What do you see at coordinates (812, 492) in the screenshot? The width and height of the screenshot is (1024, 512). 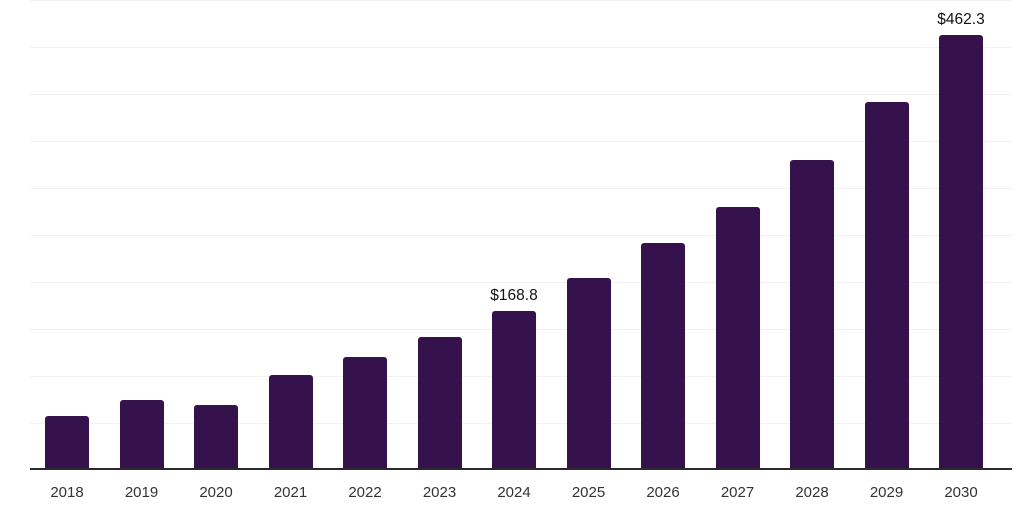 I see `x-tick-label: 2028` at bounding box center [812, 492].